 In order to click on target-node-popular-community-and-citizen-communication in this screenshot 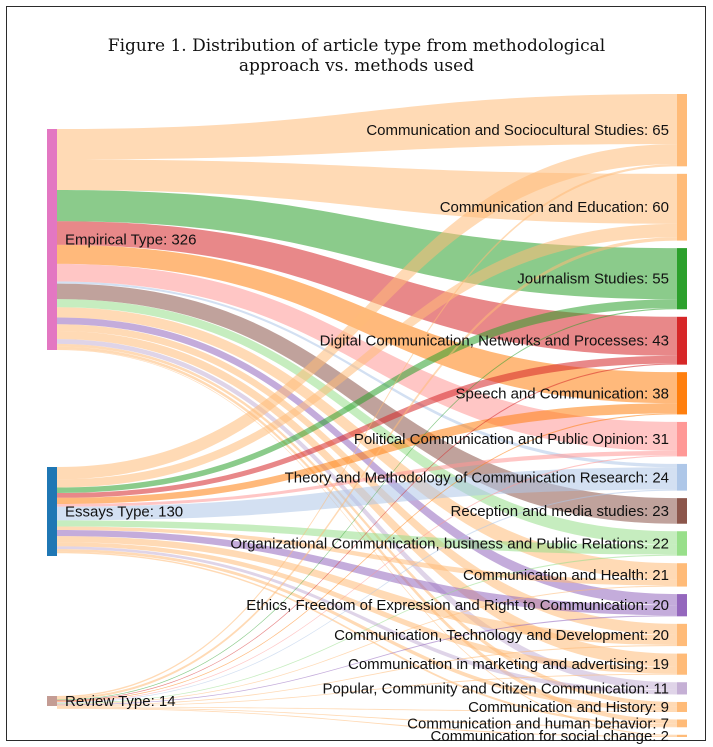, I will do `click(682, 688)`.